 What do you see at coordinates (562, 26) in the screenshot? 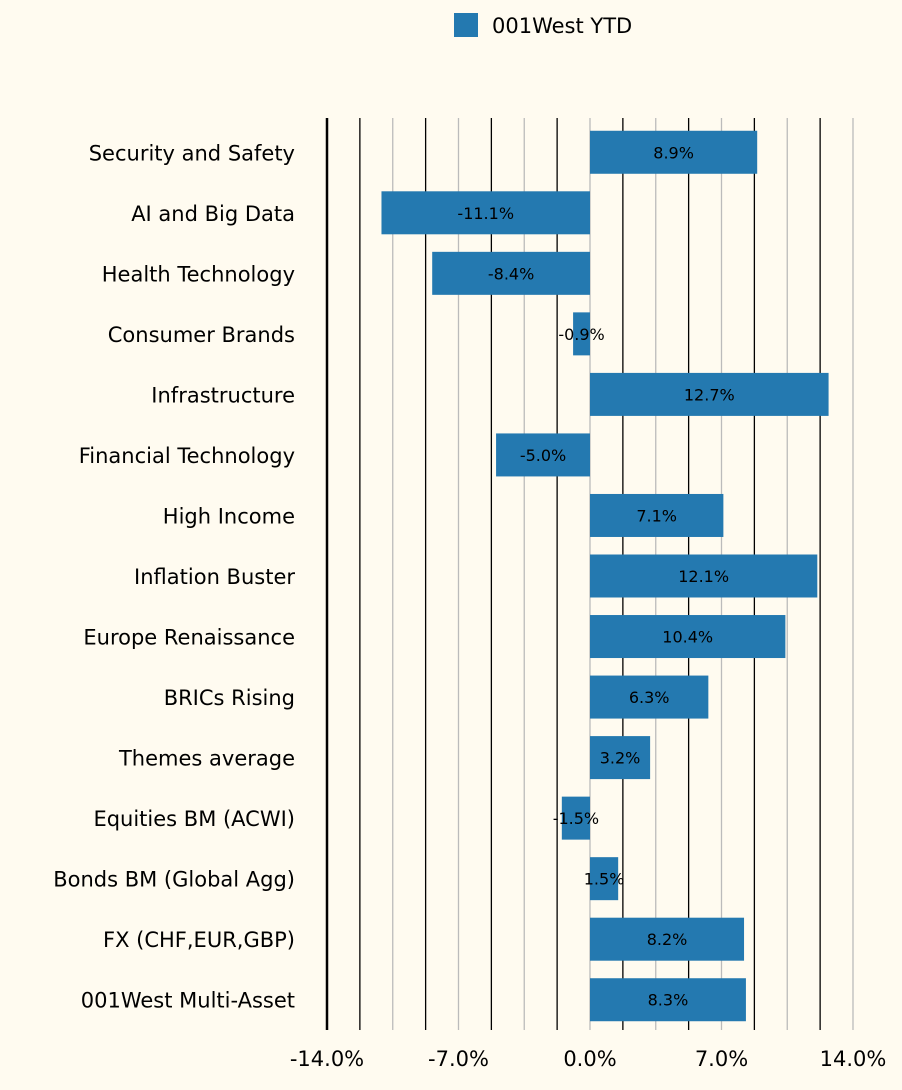
I see `legend-label: 001West YTD` at bounding box center [562, 26].